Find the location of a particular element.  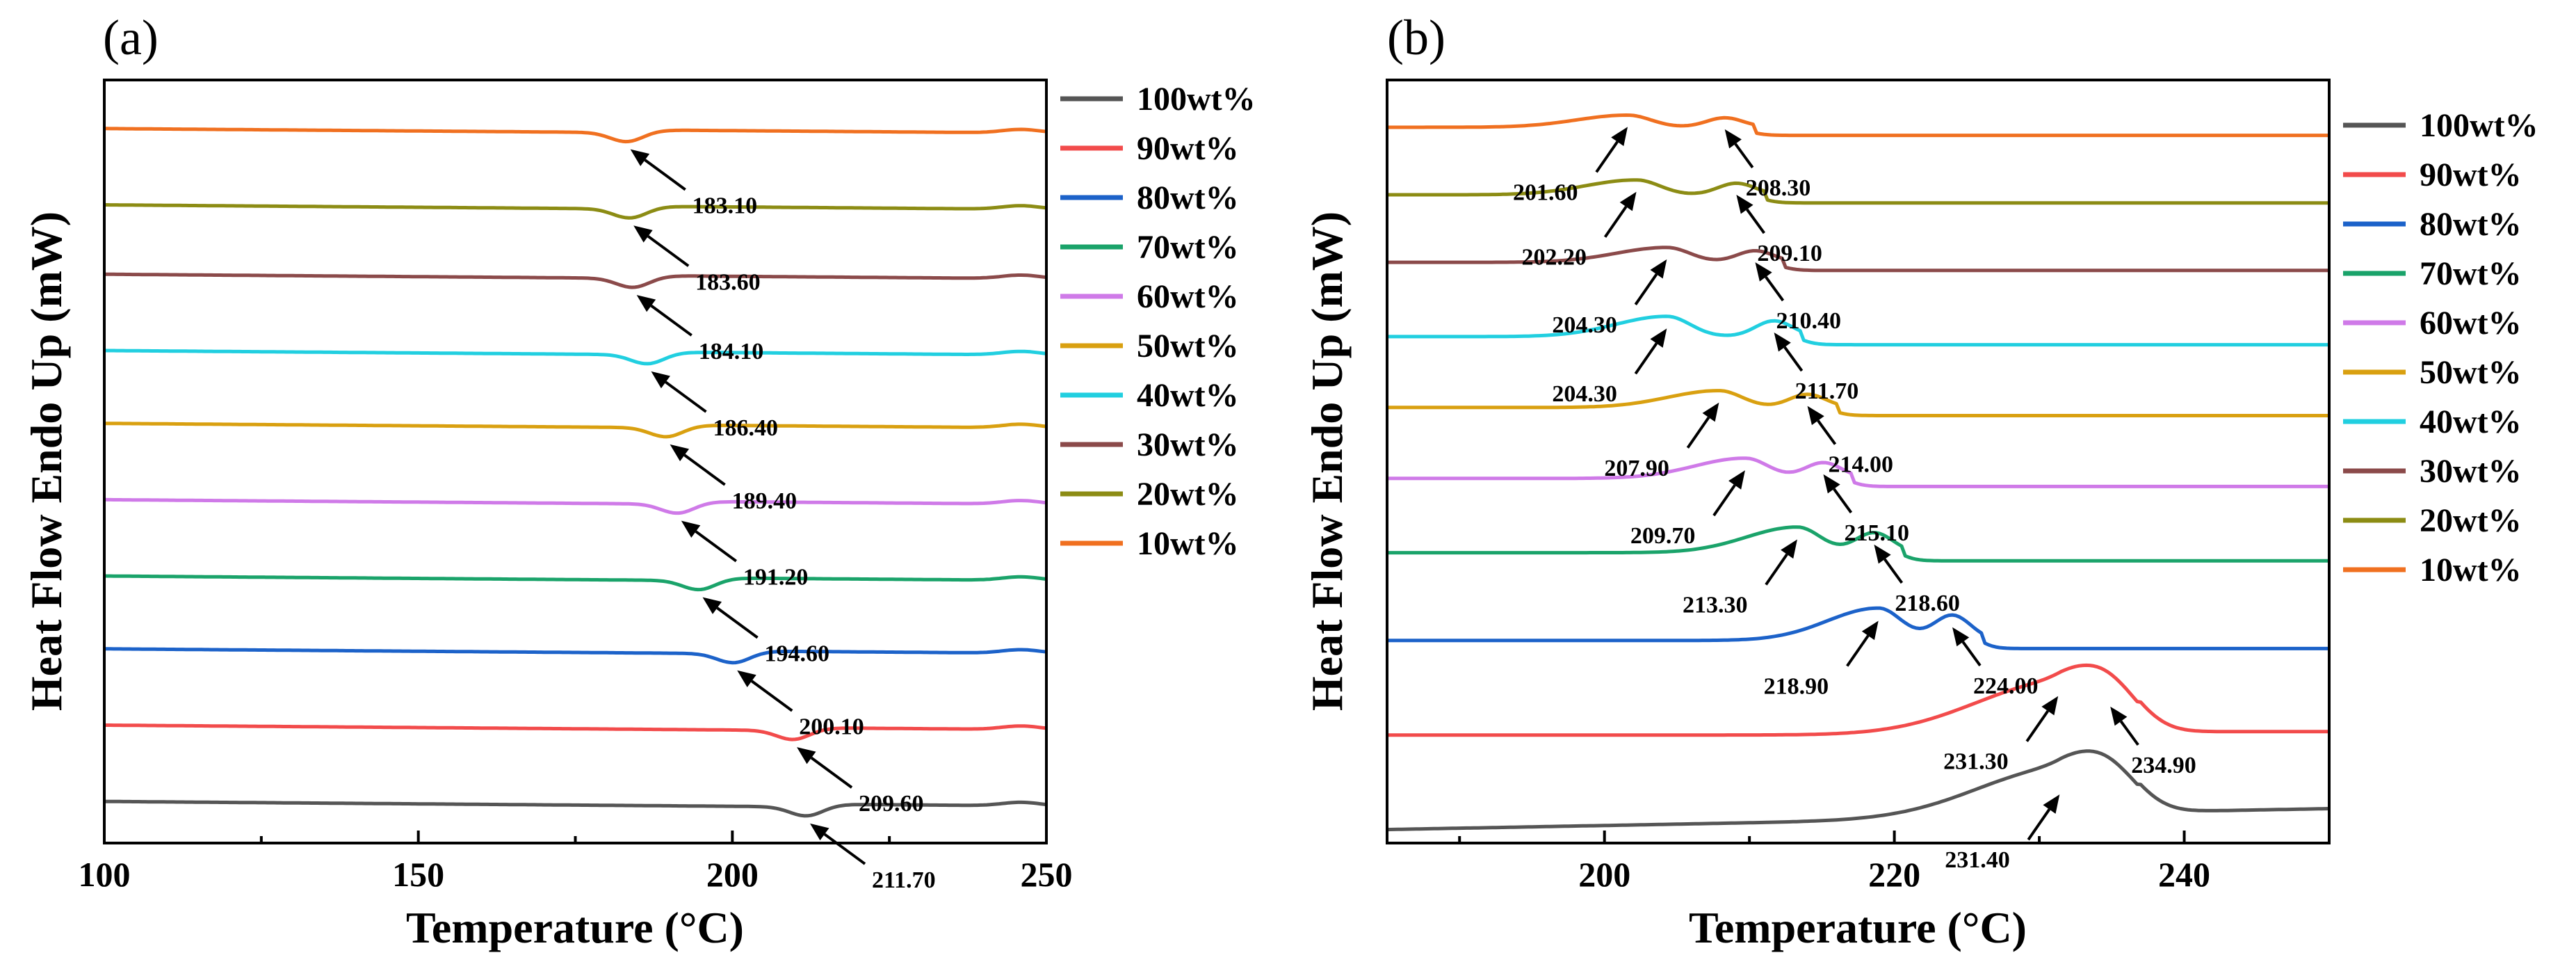

panel-b-x-tick-label: 240 is located at coordinates (2184, 874).